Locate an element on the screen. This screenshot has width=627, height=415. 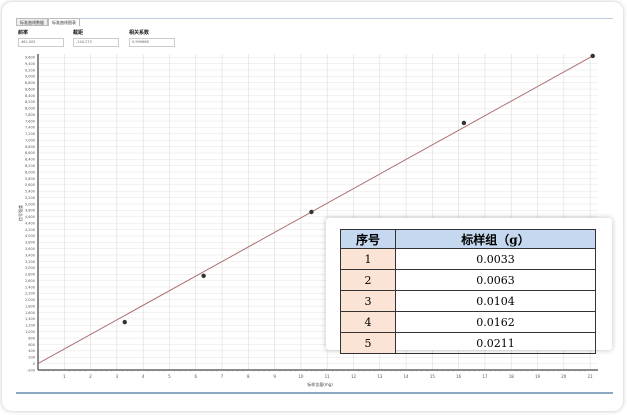
table-row: 1 0.0033 is located at coordinates (468, 259).